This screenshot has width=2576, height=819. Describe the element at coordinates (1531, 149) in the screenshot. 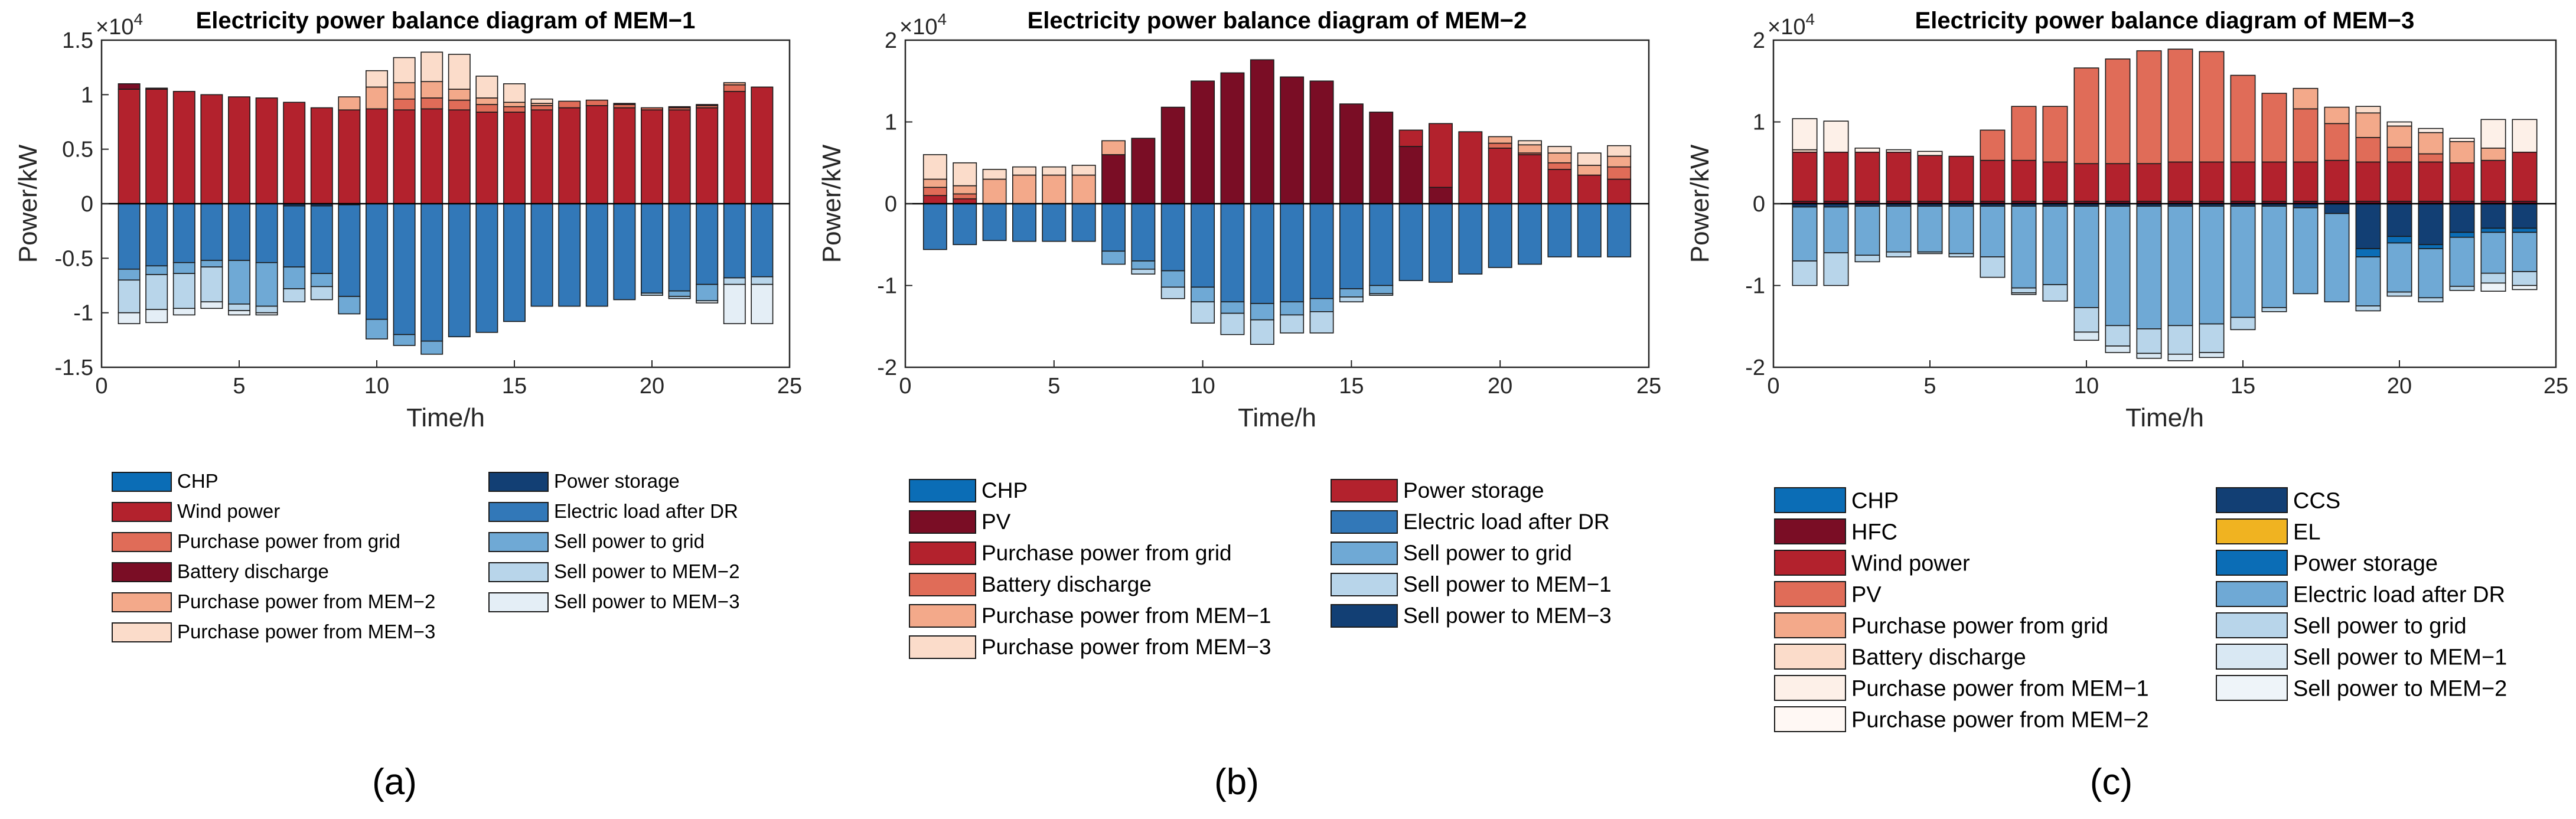

I see `bar-purchase-power-from-mem-1-h21` at that location.